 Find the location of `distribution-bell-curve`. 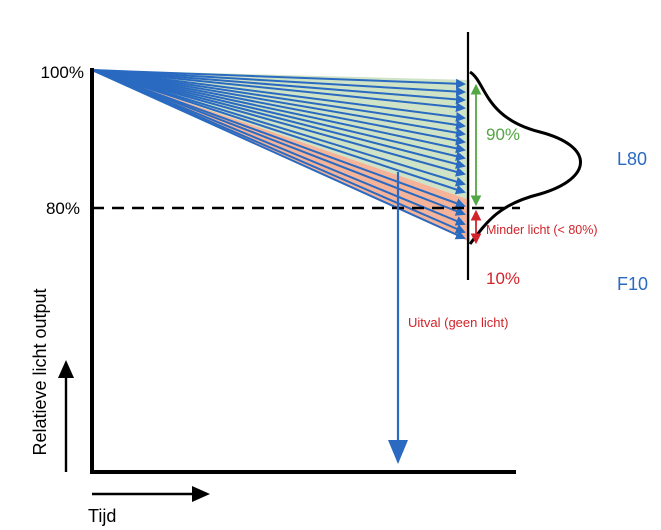

distribution-bell-curve is located at coordinates (525, 157).